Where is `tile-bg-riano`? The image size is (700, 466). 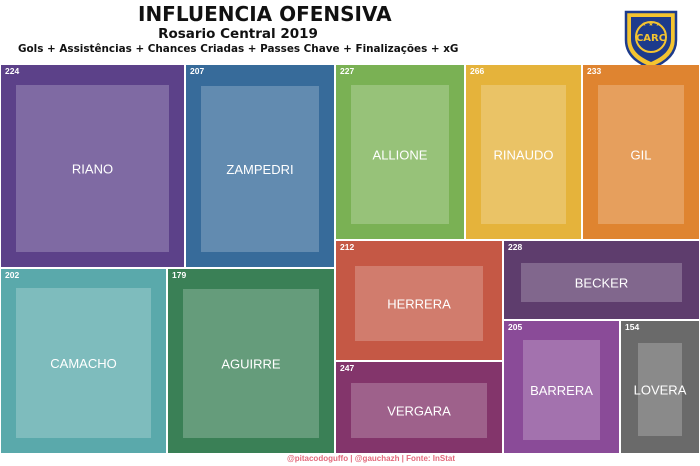
tile-bg-riano is located at coordinates (92, 166).